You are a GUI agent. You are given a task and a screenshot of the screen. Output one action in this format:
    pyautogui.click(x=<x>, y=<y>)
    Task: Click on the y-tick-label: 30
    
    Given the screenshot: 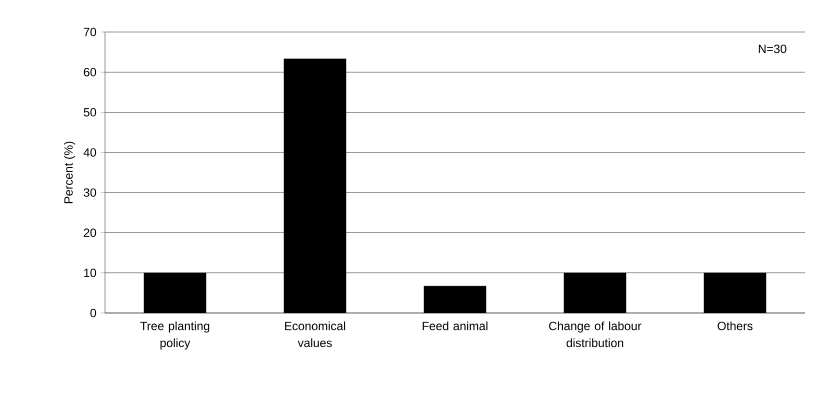 What is the action you would take?
    pyautogui.click(x=90, y=192)
    